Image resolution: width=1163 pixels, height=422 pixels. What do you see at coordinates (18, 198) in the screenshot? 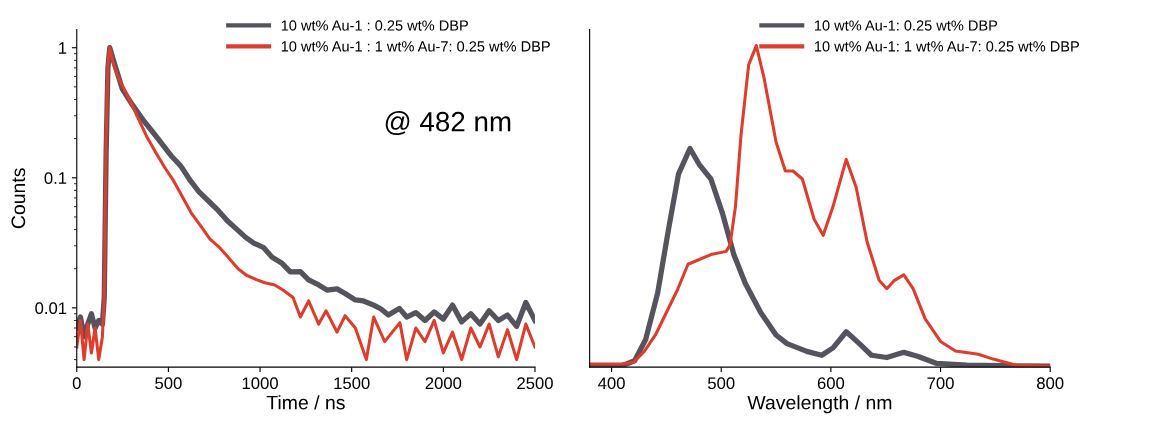
I see `y-axis-title: Counts` at bounding box center [18, 198].